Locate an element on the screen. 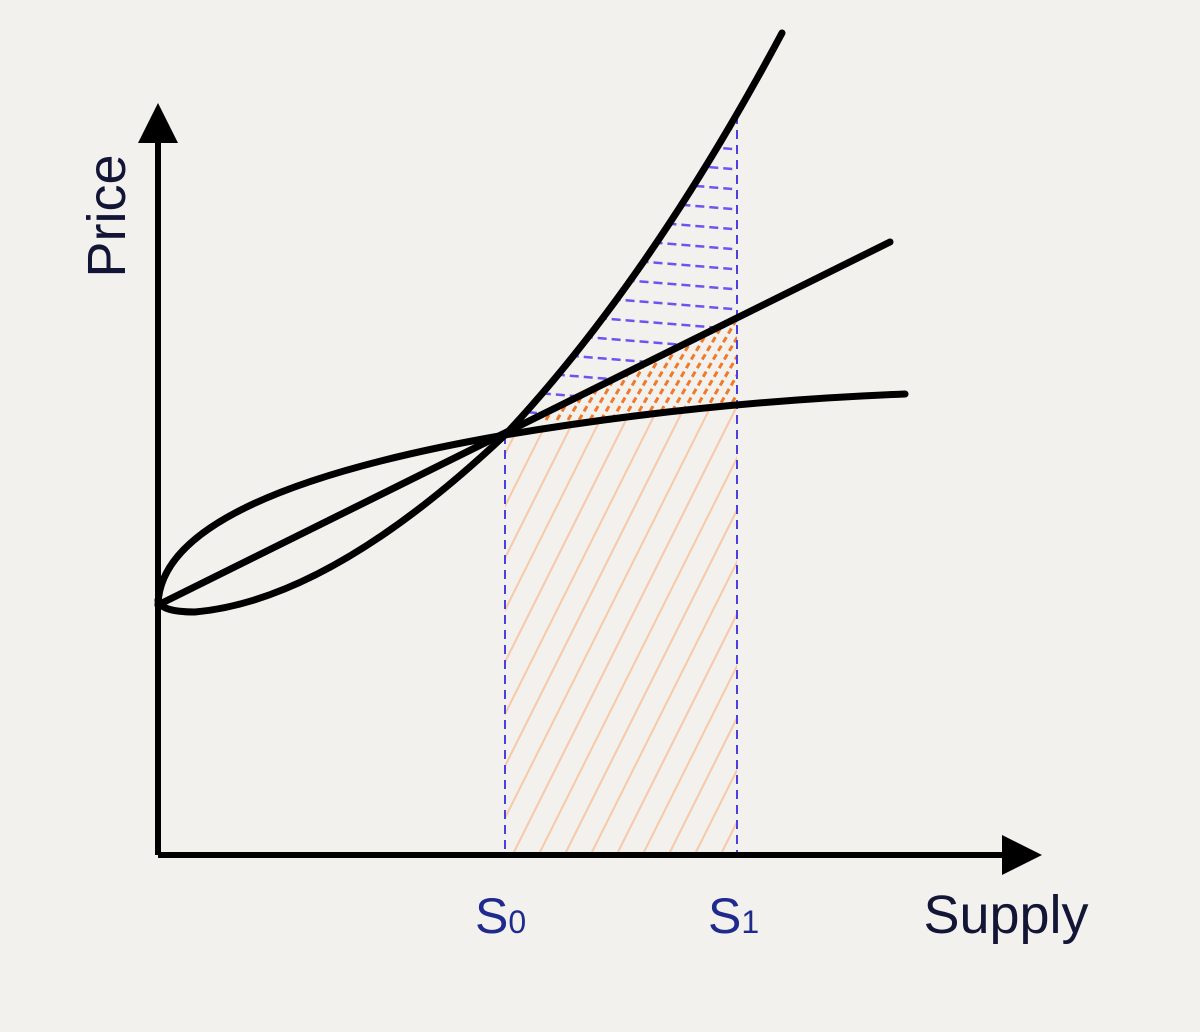 The image size is (1200, 1032). x-axis-label: Supply is located at coordinates (1005, 915).